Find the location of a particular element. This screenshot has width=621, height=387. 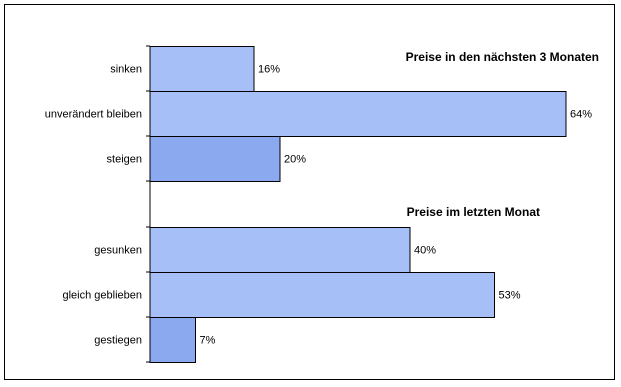

category-label: gesunken is located at coordinates (118, 251).